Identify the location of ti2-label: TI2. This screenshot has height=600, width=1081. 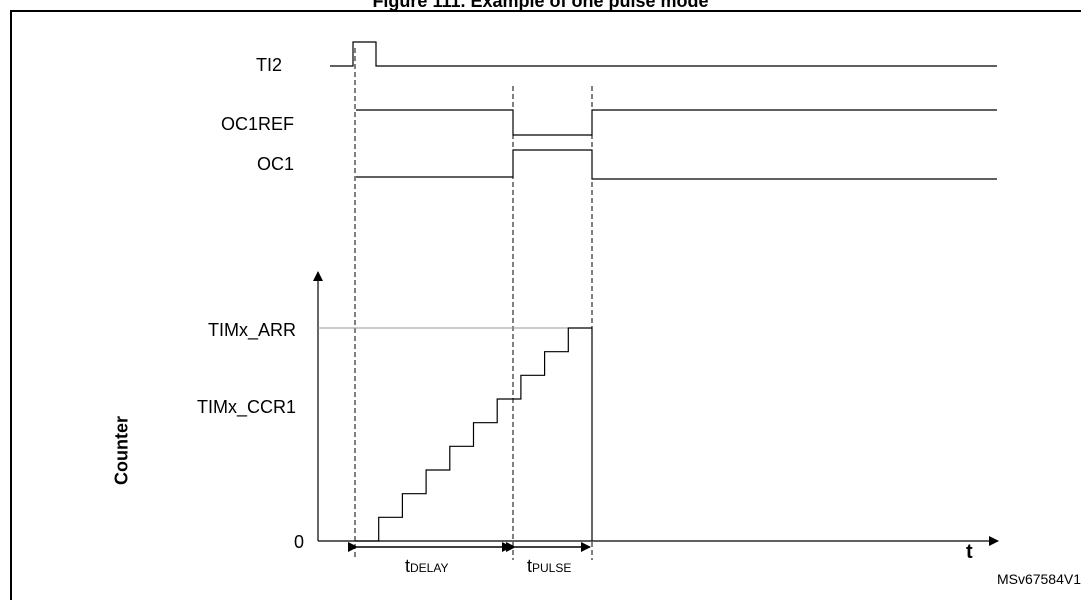
(268, 65).